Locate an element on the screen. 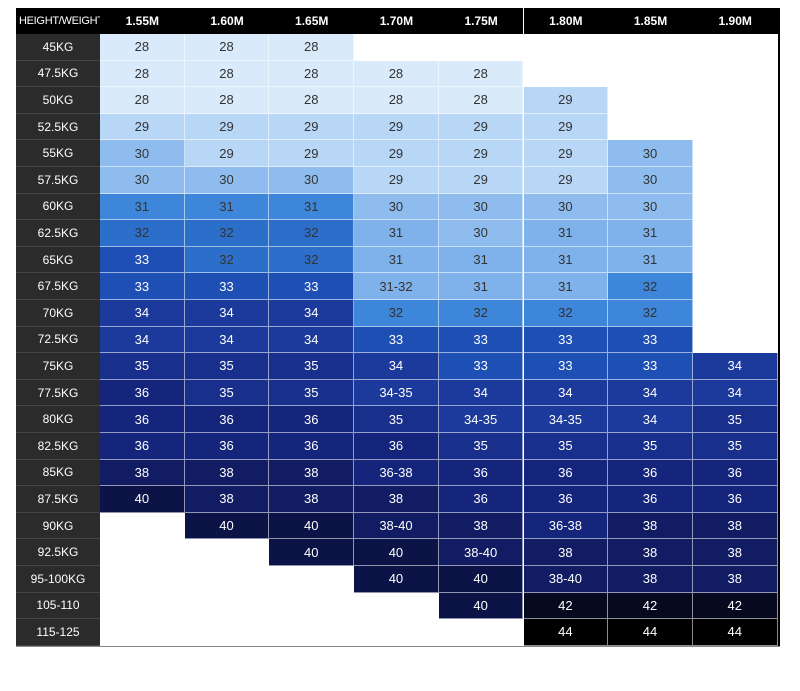 The width and height of the screenshot is (800, 691). height-header: 1.65M is located at coordinates (312, 21).